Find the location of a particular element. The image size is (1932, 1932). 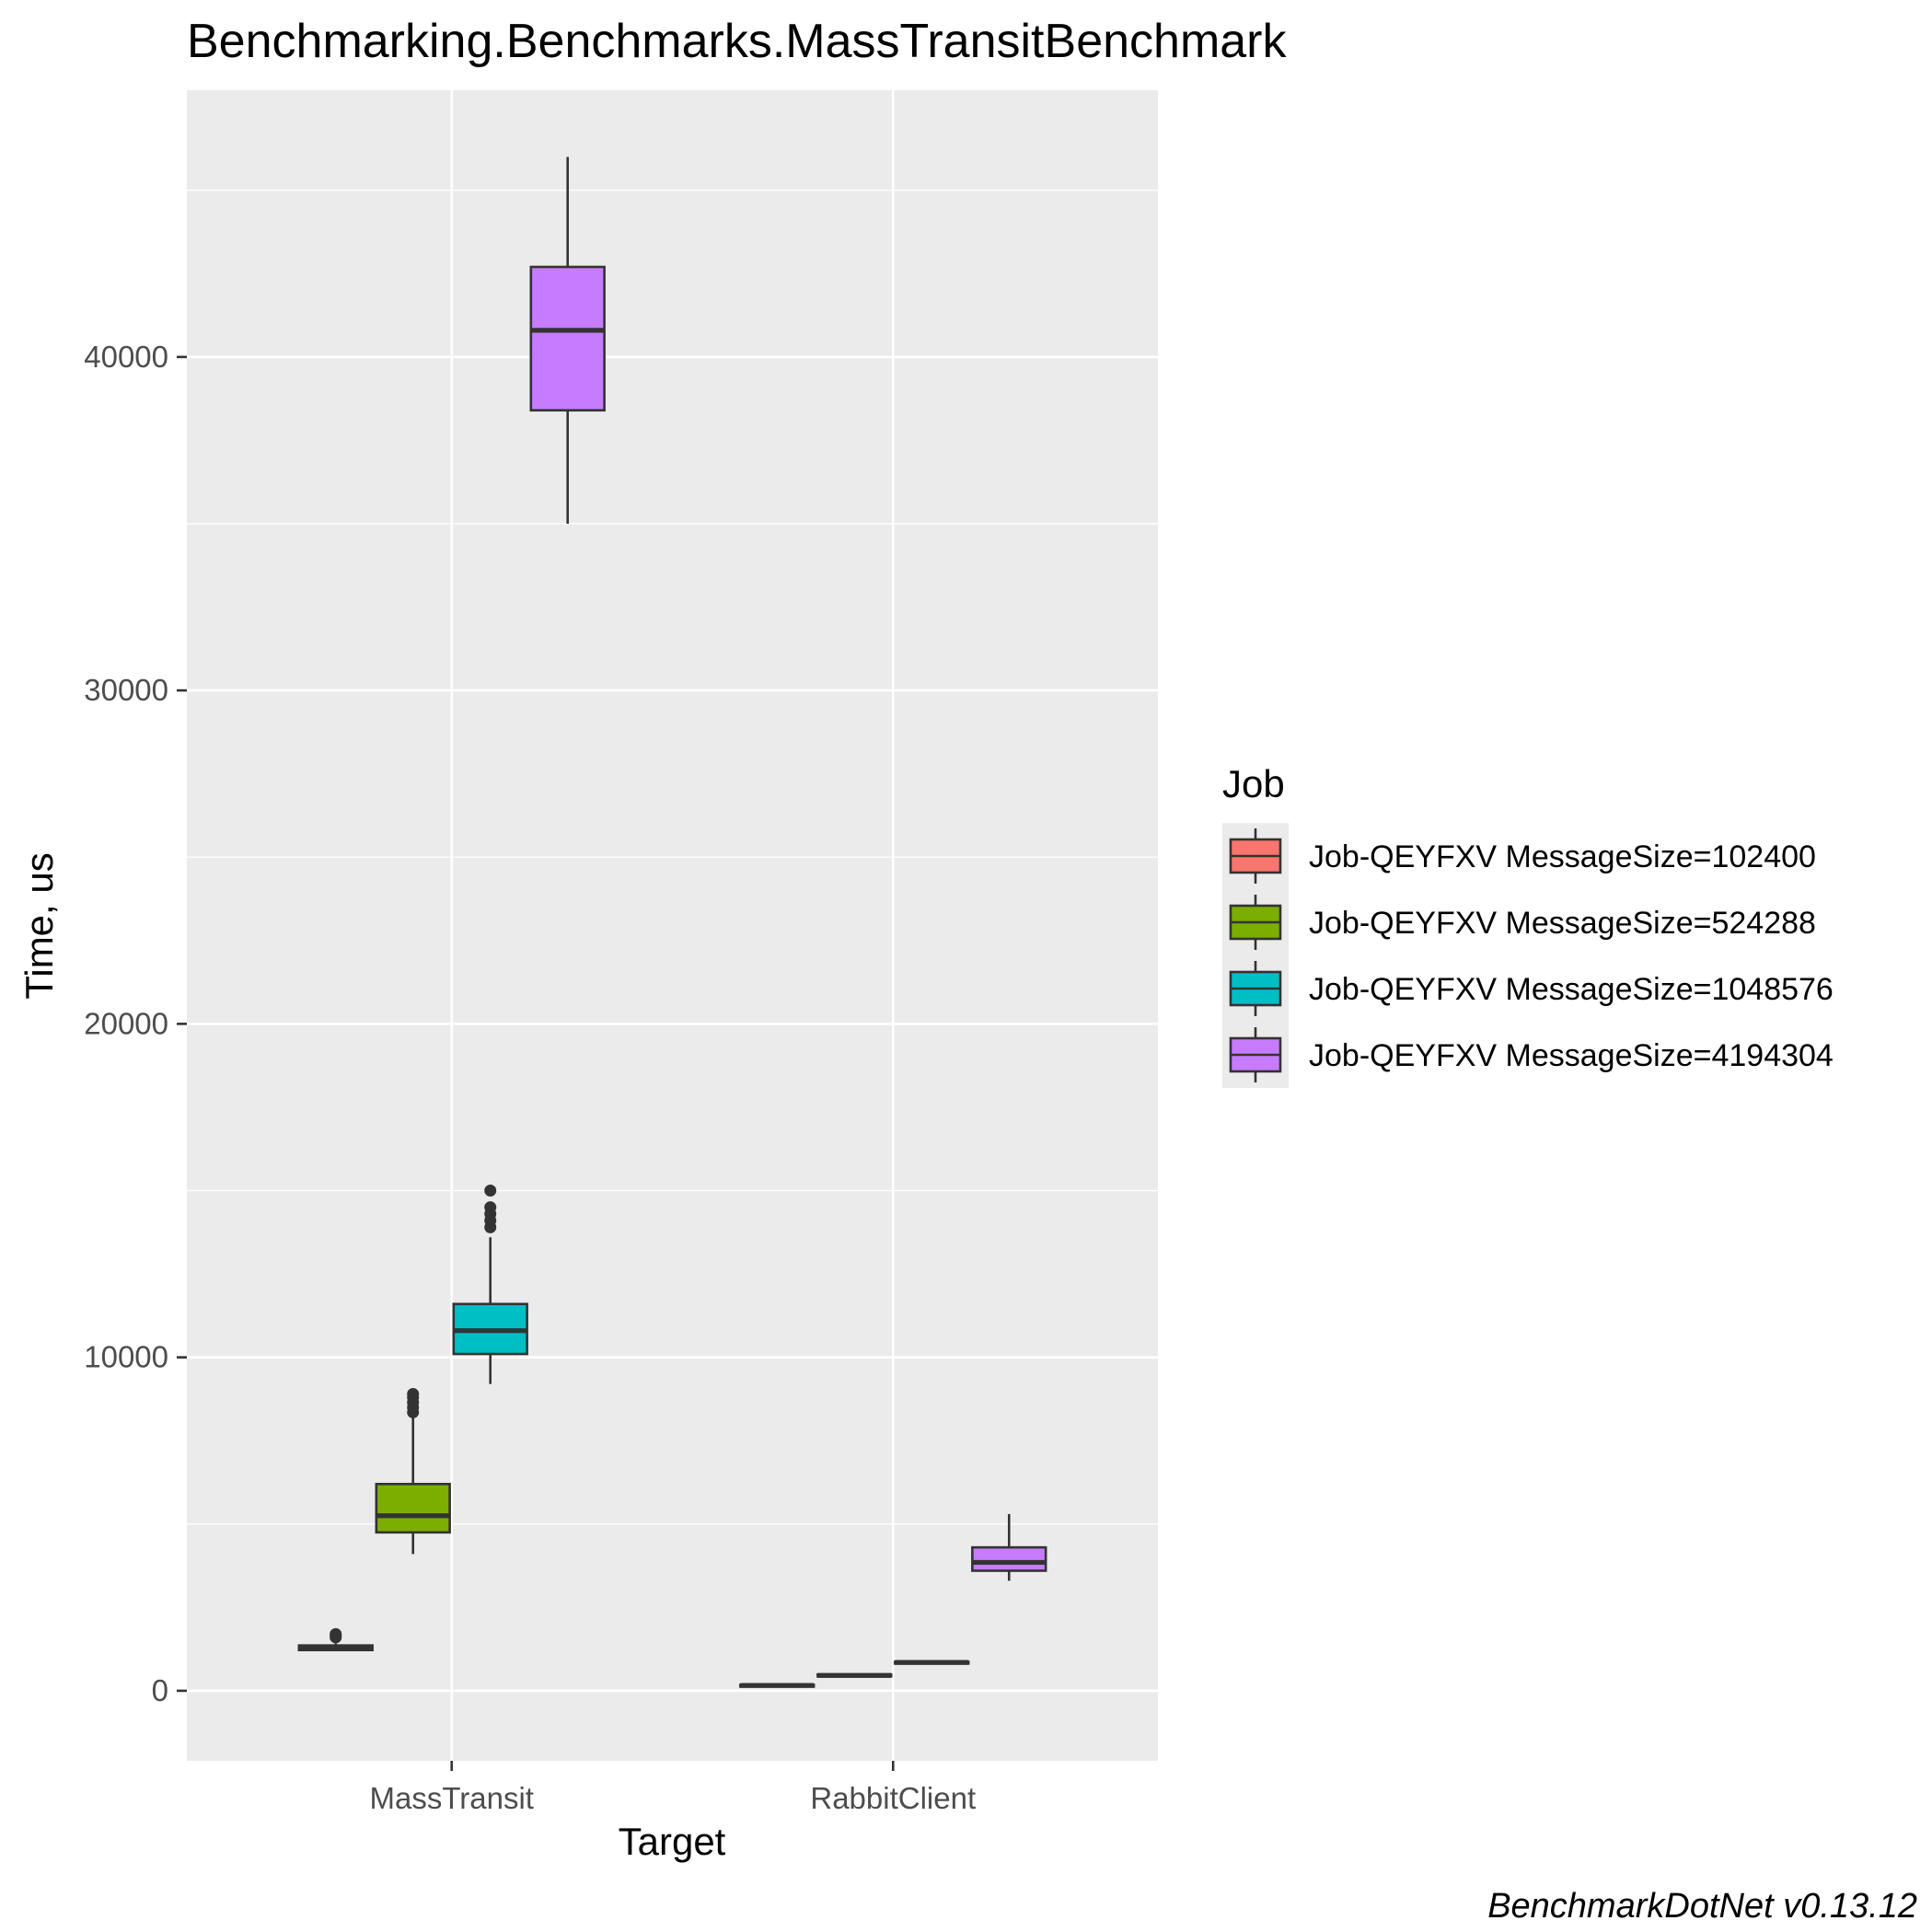

legend-item: Job-QEYFXV MessageSize=4194304 is located at coordinates (1532, 1054).